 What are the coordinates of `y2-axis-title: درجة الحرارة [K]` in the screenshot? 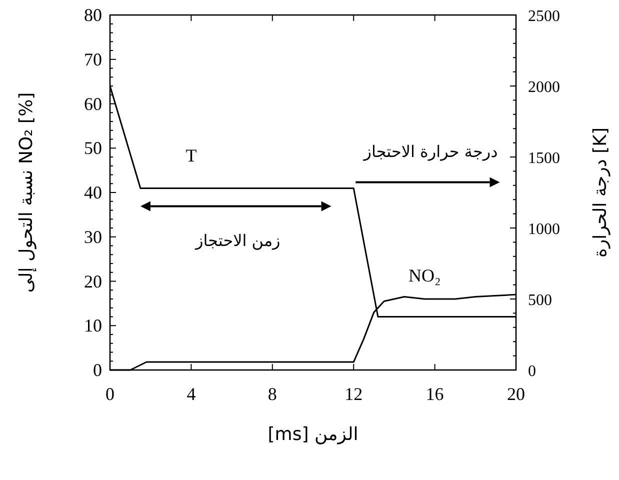 It's located at (600, 193).